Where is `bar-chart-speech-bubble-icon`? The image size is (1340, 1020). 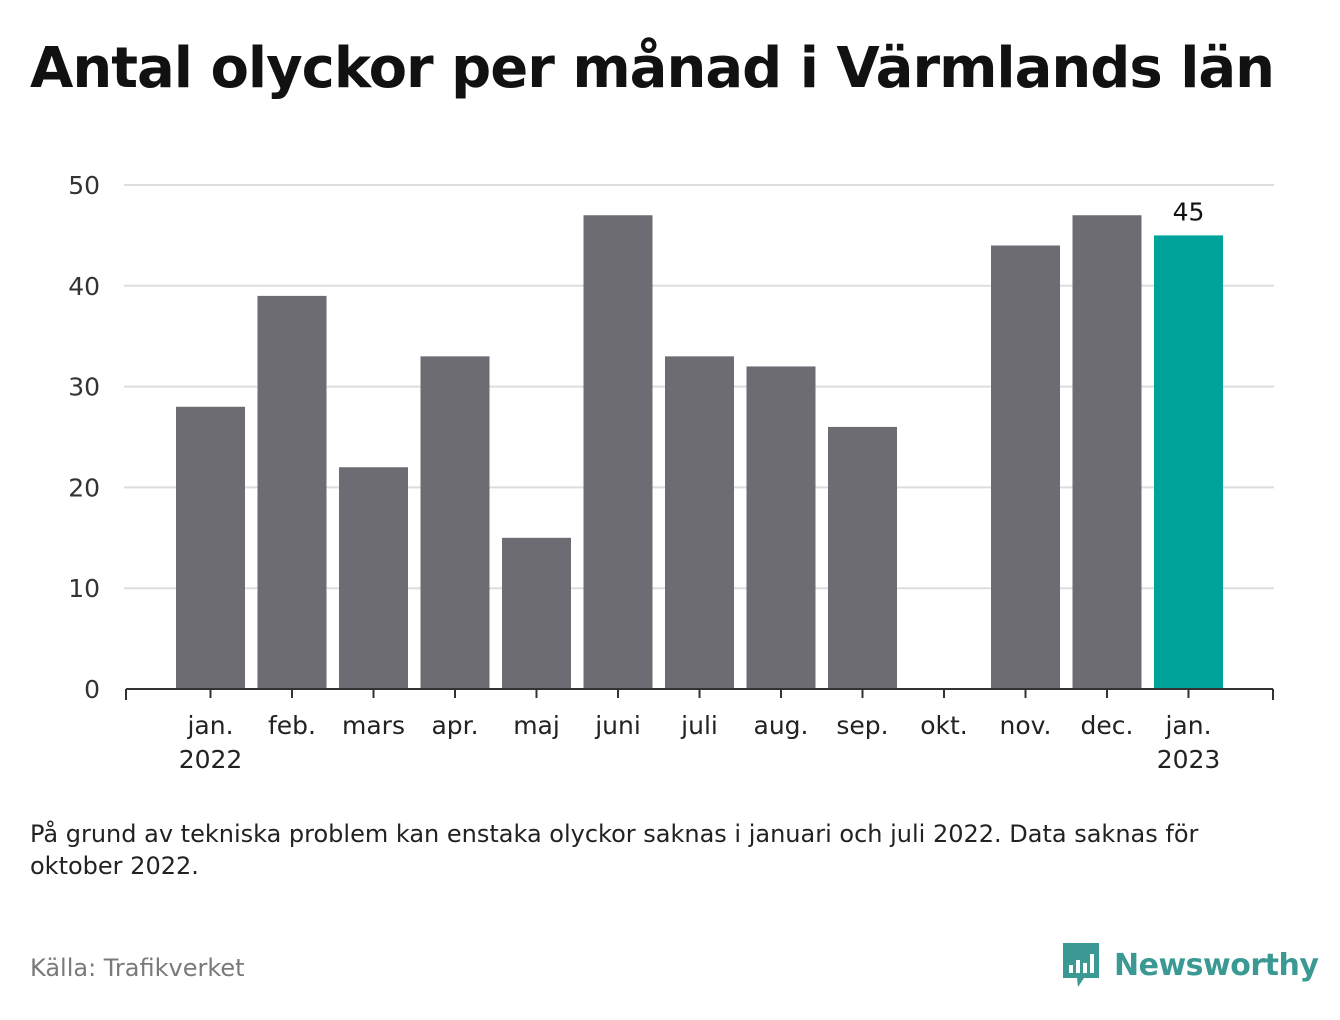 bar-chart-speech-bubble-icon is located at coordinates (1081, 965).